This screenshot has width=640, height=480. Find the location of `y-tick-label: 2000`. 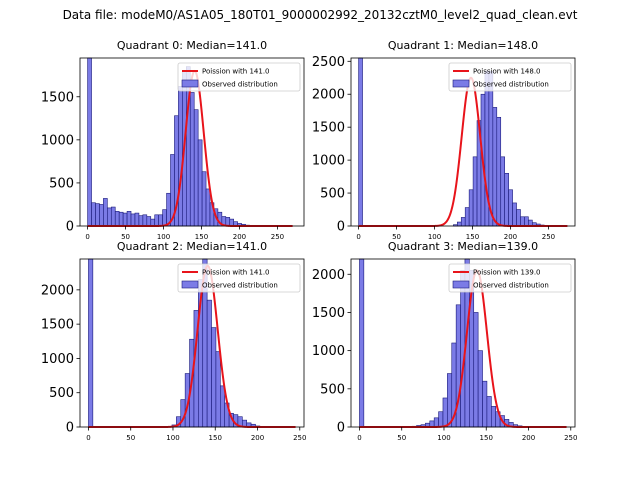

y-tick-label: 2000 is located at coordinates (328, 275).